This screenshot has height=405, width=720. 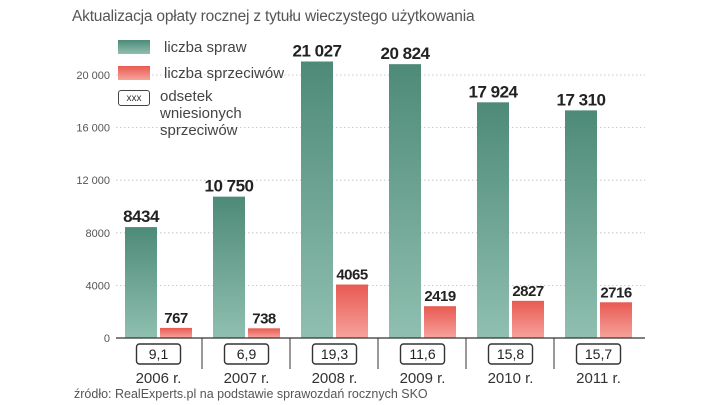 I want to click on percent-label: 19,3, so click(x=334, y=354).